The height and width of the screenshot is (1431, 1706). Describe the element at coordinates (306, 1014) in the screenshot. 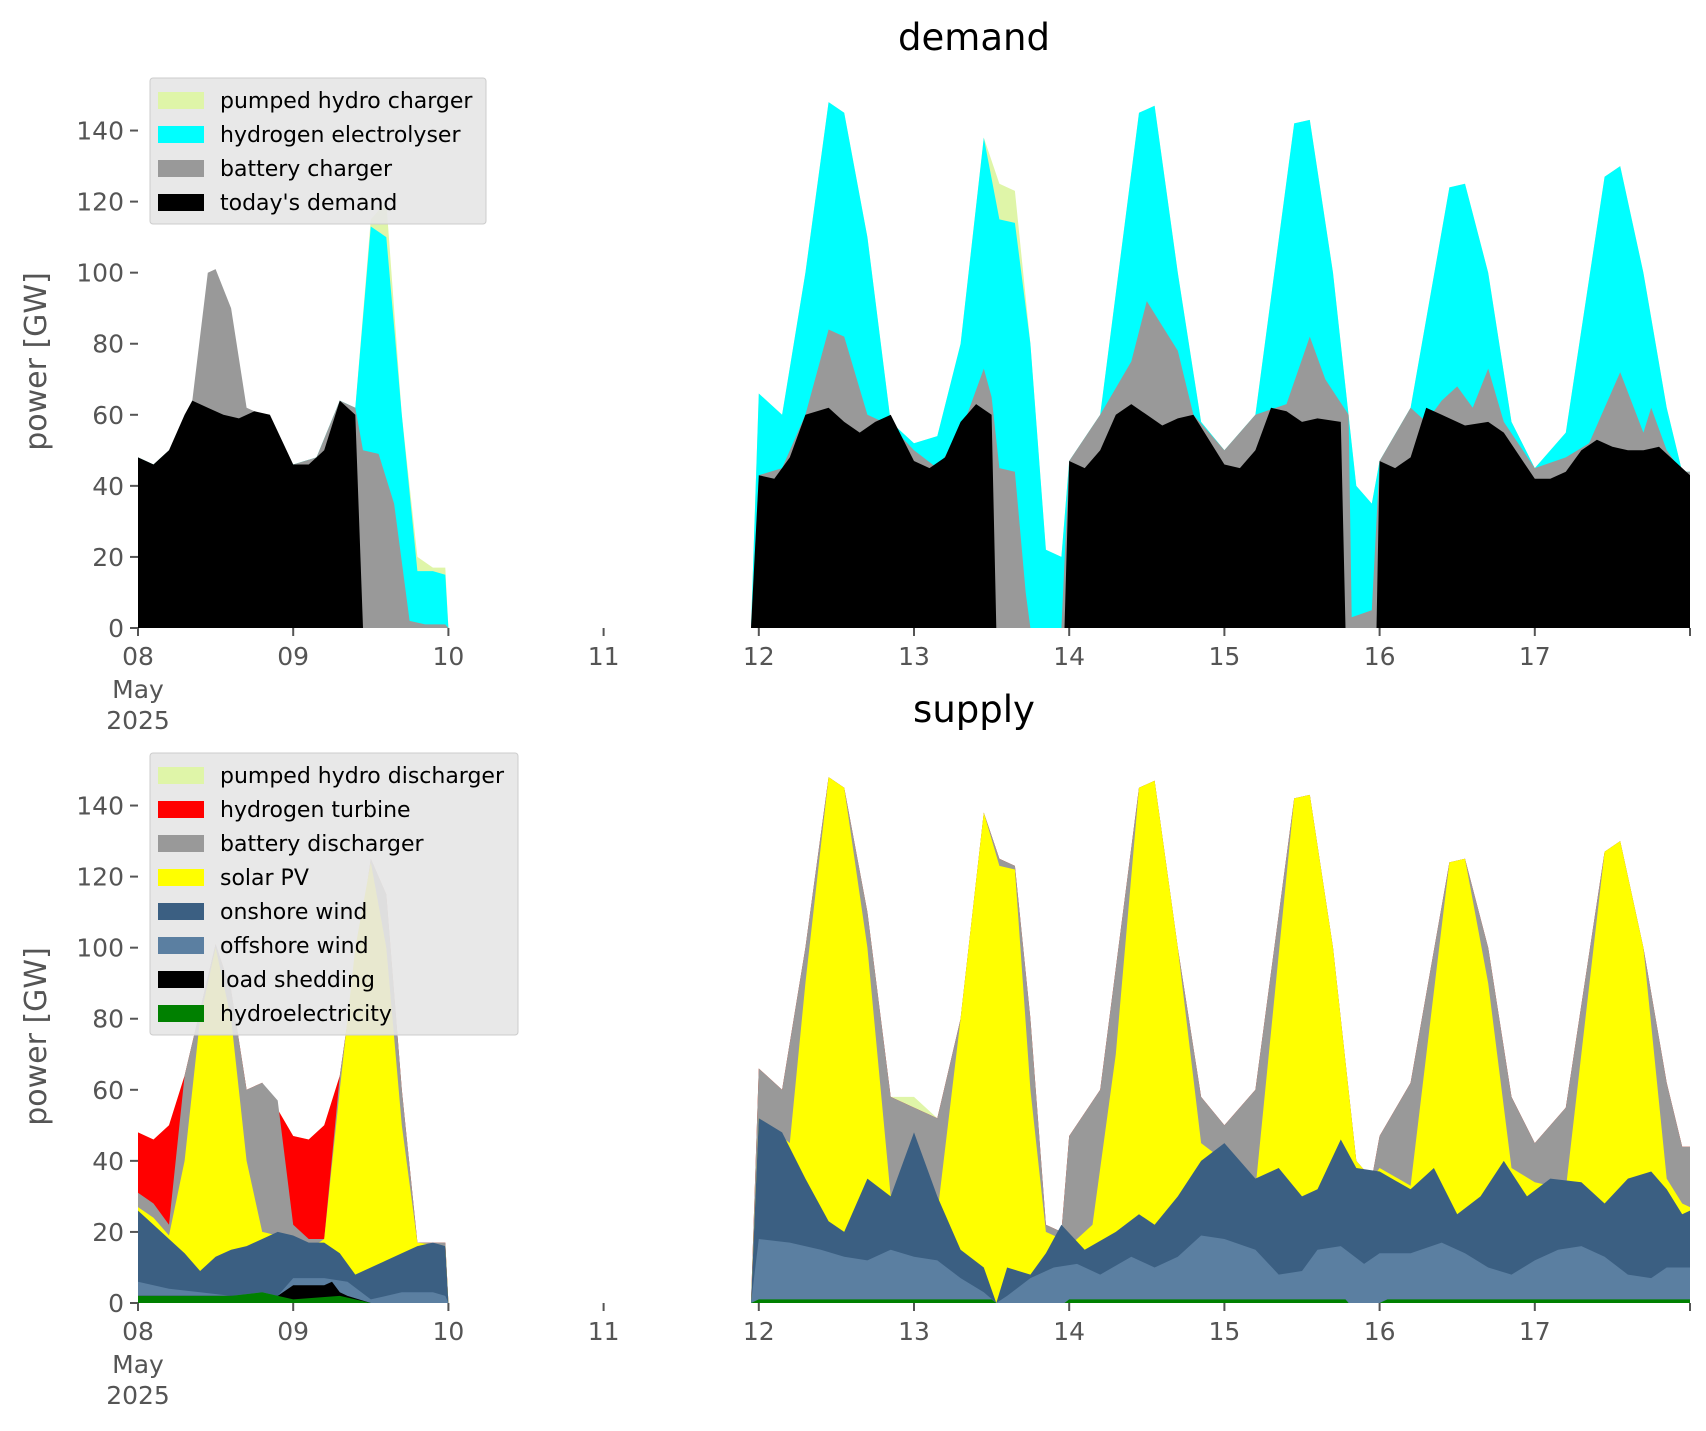

I see `legend-label: hydroelectricity` at that location.